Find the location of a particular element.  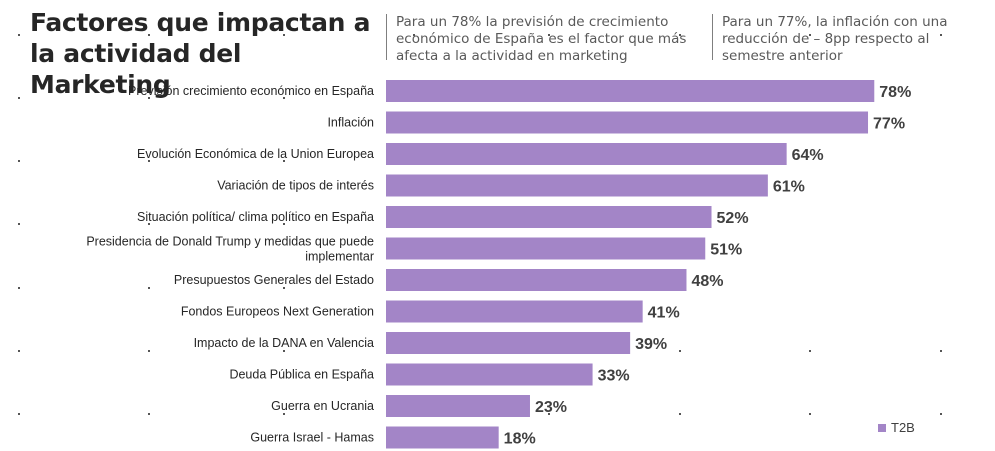

value-label: 23% is located at coordinates (551, 407).